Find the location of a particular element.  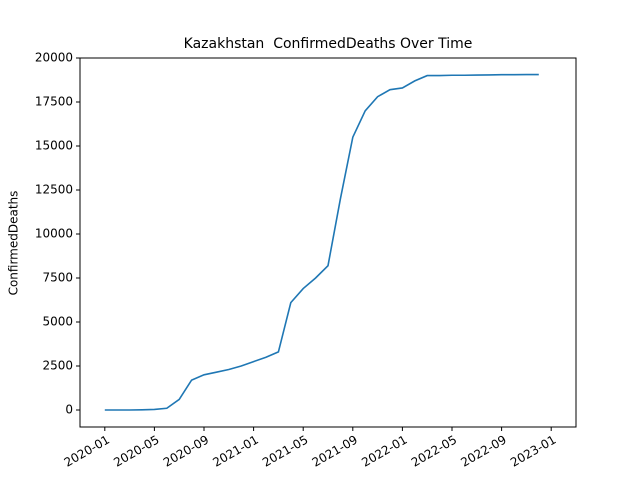

x-tick-label: 2023-01 is located at coordinates (533, 451).